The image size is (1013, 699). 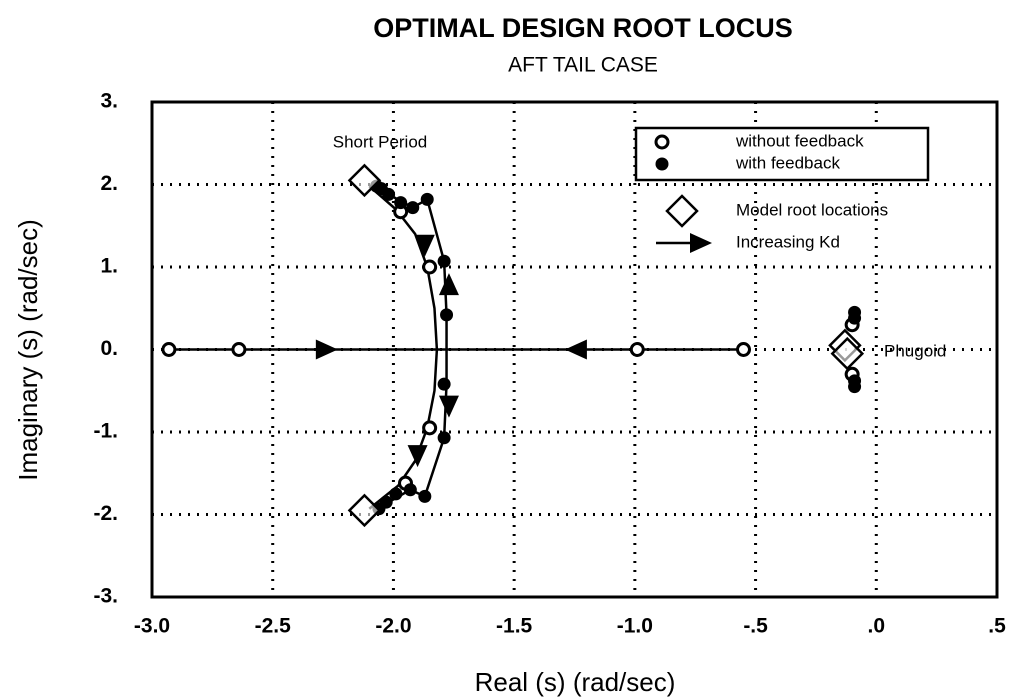 What do you see at coordinates (109, 101) in the screenshot?
I see `y-tick-label: 3.` at bounding box center [109, 101].